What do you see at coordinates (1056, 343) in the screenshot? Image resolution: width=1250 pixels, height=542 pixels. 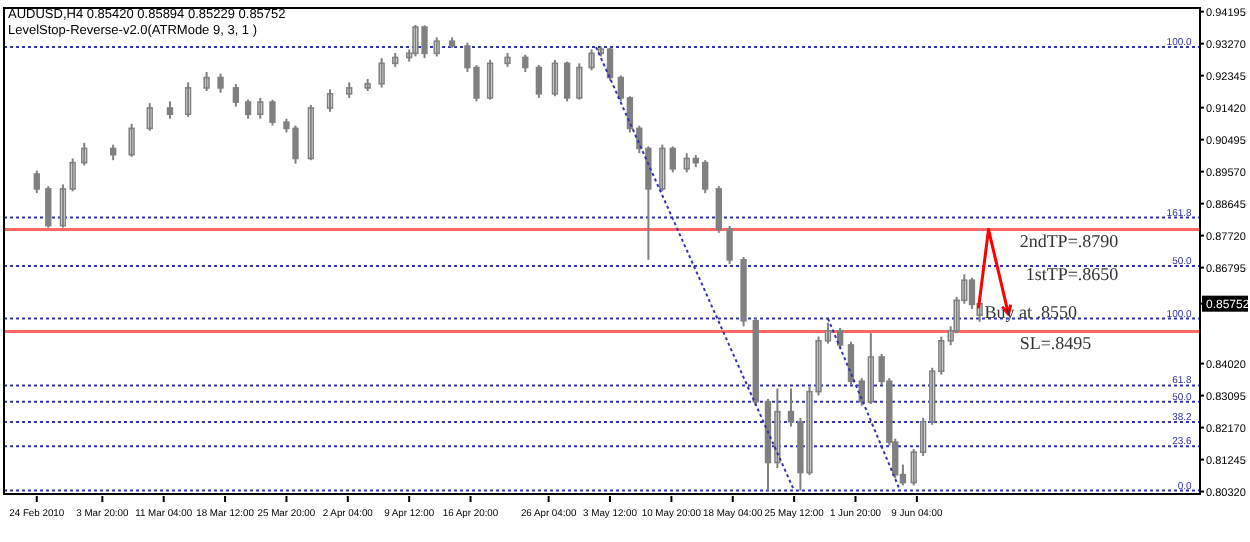 I see `ref-line-label: SL=.8495` at bounding box center [1056, 343].